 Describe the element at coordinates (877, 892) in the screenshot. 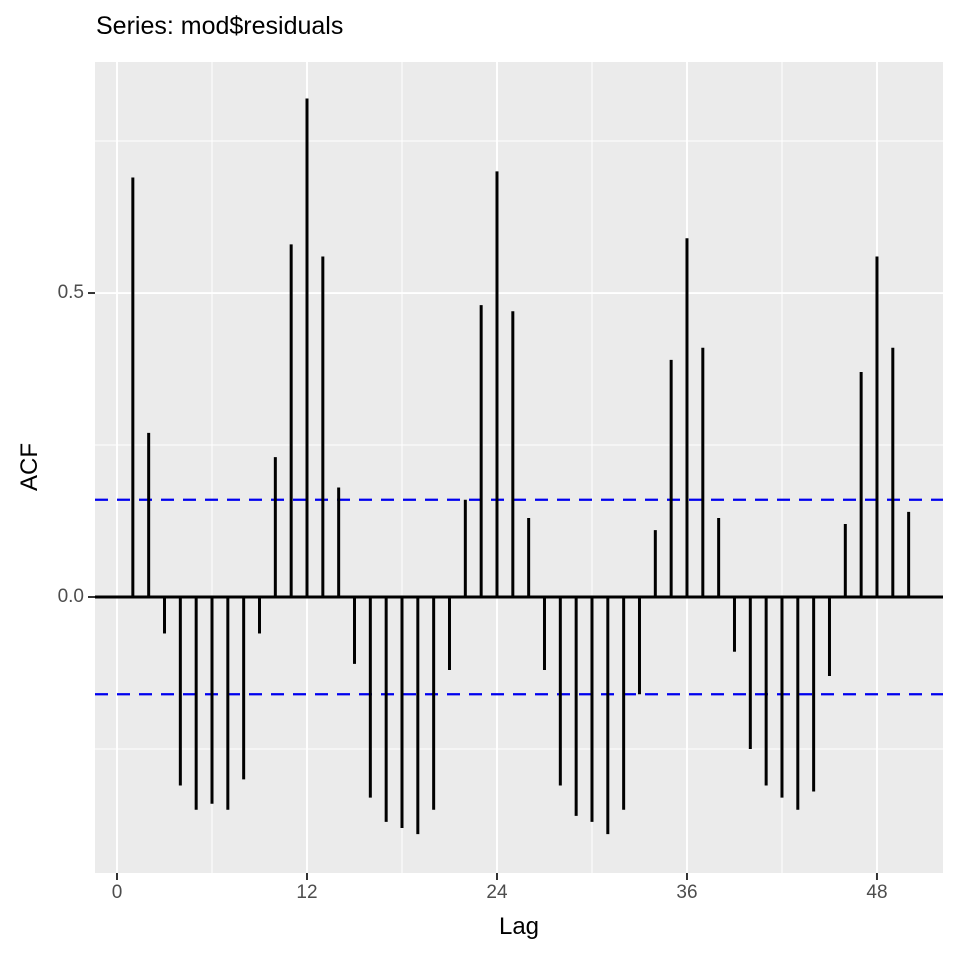

I see `x-tick-label: 48` at that location.